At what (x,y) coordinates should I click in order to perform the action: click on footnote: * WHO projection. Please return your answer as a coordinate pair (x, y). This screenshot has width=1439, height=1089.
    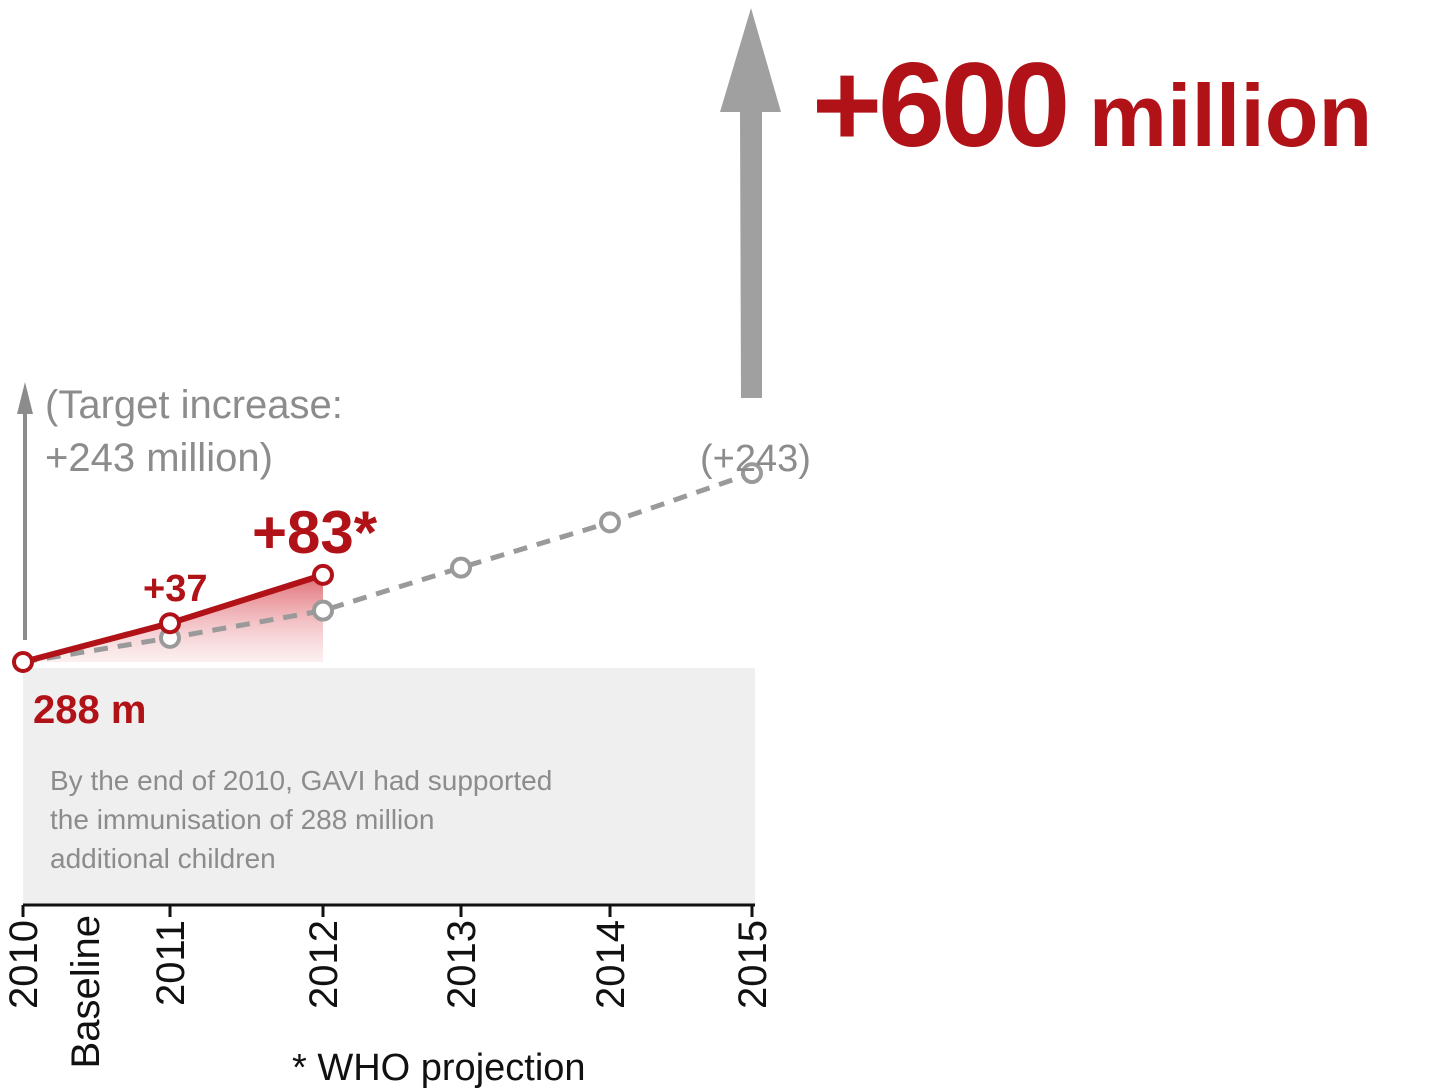
    Looking at the image, I should click on (439, 1068).